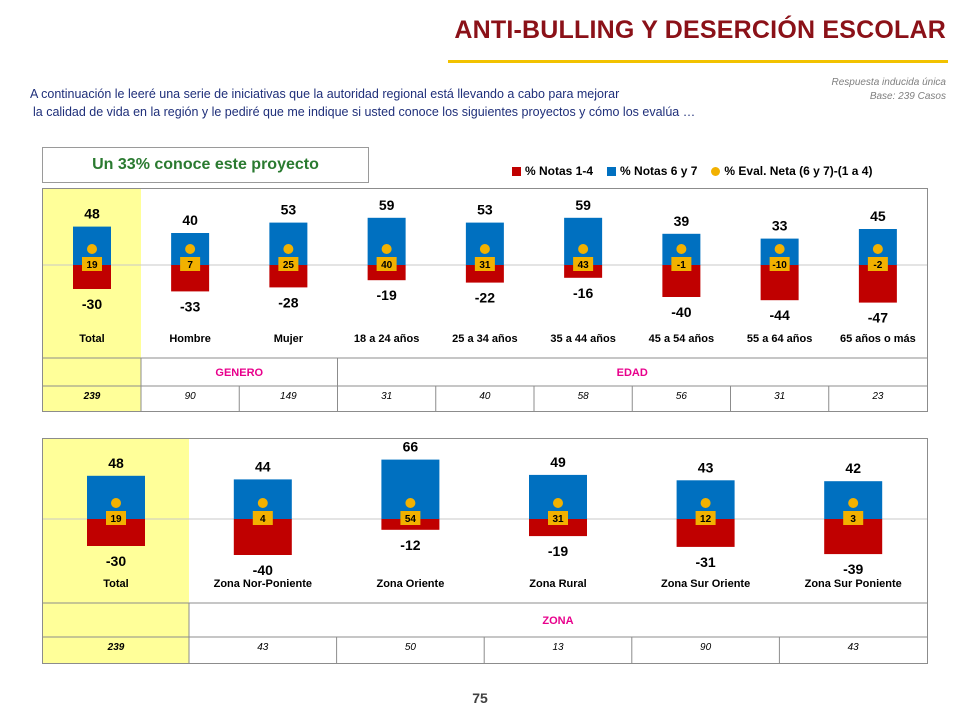 This screenshot has height=720, width=960. What do you see at coordinates (115, 584) in the screenshot?
I see `category-label: Total` at bounding box center [115, 584].